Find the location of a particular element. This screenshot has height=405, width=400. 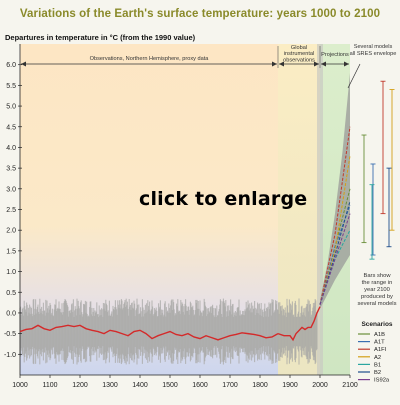

y-tick-label: 1.5 is located at coordinates (11, 251).